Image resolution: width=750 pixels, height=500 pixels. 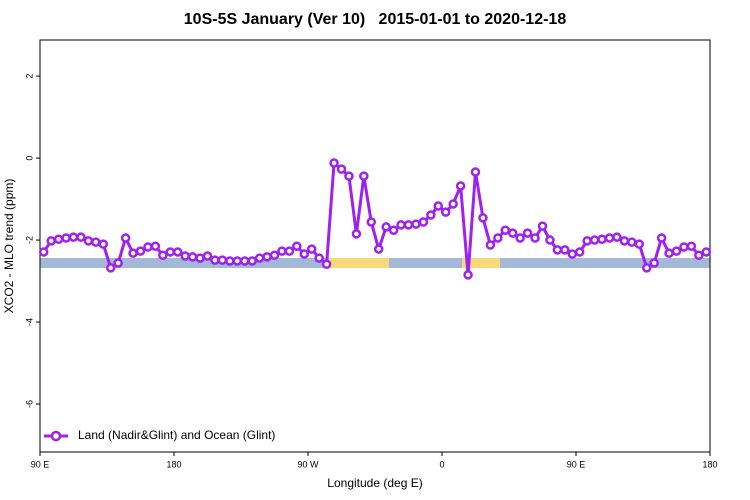 I want to click on y-tick-label: 0, so click(x=29, y=158).